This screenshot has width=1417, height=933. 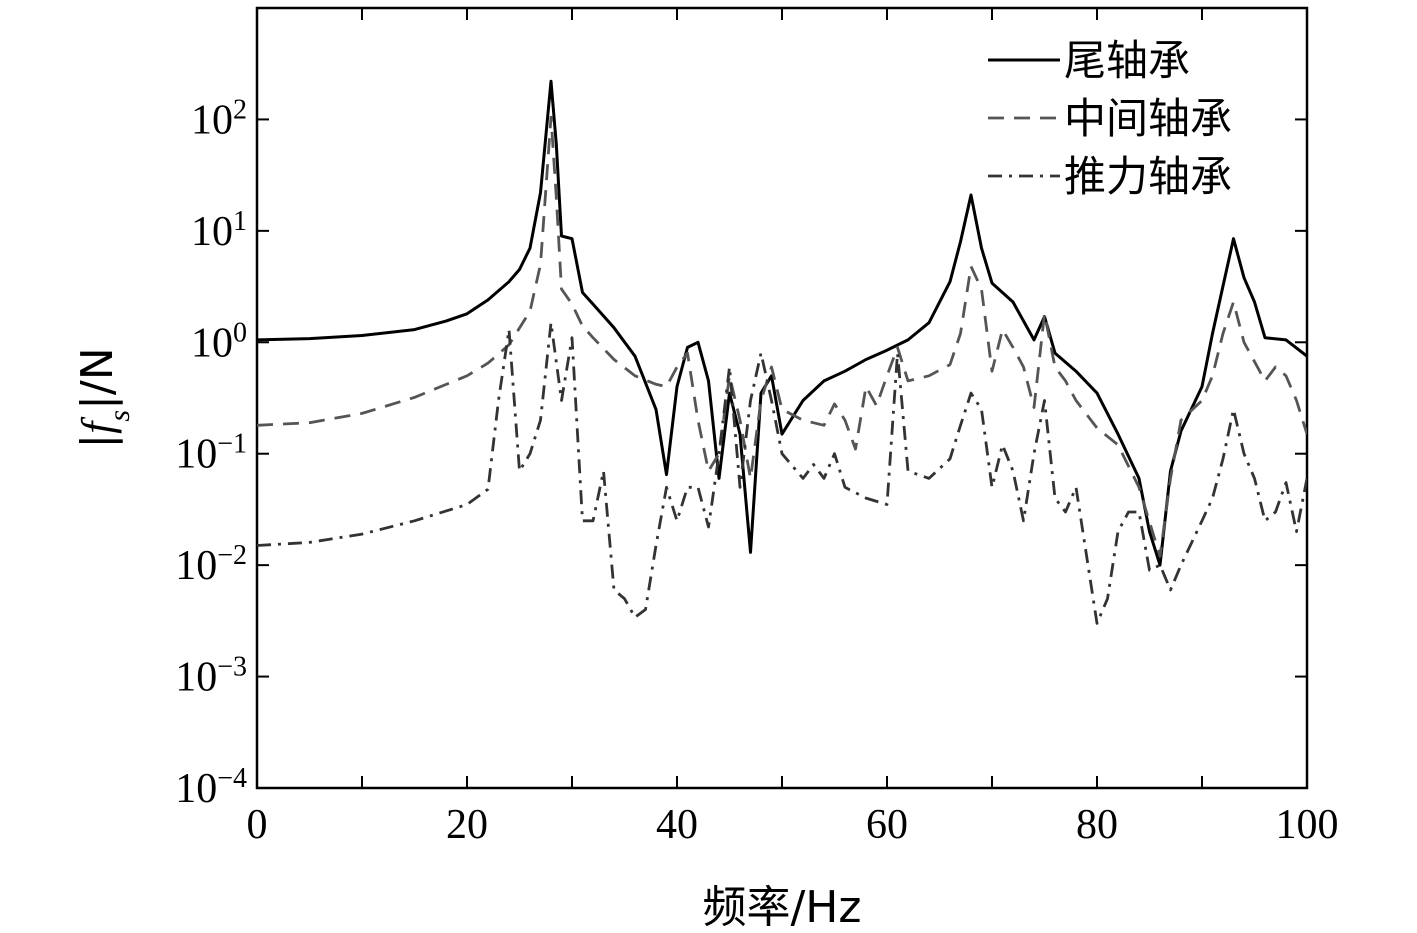 What do you see at coordinates (257, 825) in the screenshot?
I see `x-tick-label: 0` at bounding box center [257, 825].